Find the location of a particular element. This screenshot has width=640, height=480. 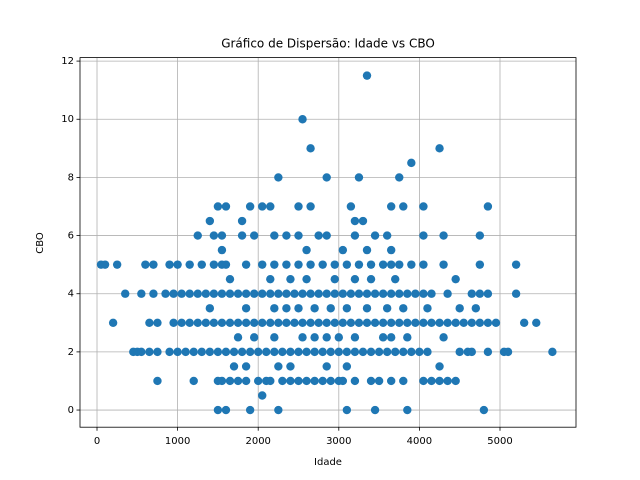

x-tick-label: 4000 is located at coordinates (419, 441).